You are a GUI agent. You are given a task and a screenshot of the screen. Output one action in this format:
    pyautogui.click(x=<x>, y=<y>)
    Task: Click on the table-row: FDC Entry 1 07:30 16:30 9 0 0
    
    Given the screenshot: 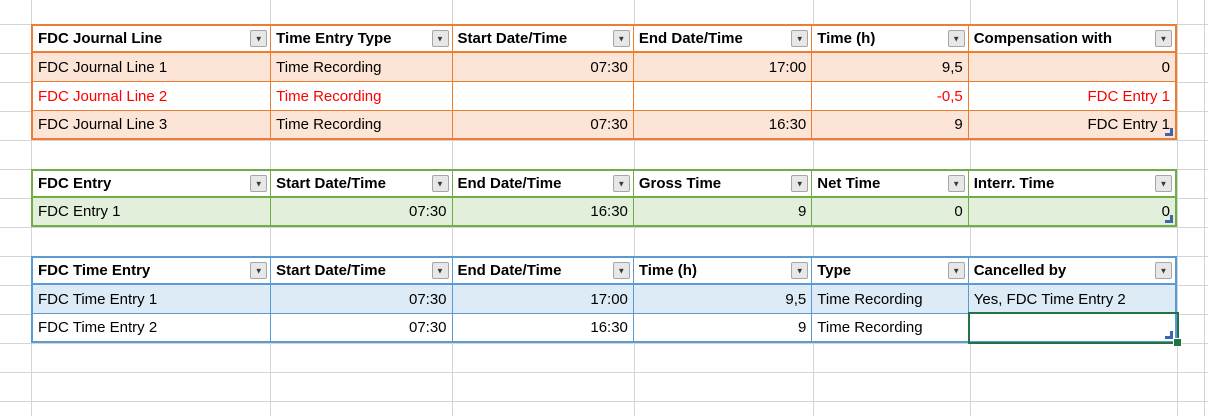 What is the action you would take?
    pyautogui.click(x=604, y=211)
    